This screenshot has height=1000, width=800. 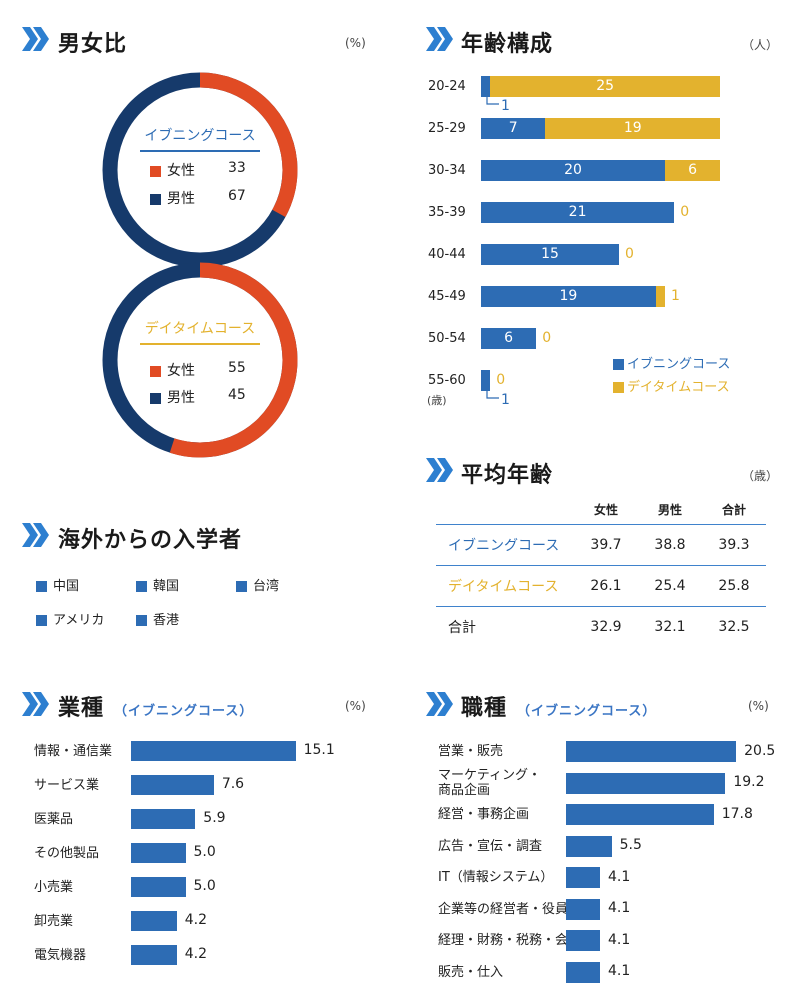 I want to click on age-axis-unit: (歳), so click(x=437, y=400).